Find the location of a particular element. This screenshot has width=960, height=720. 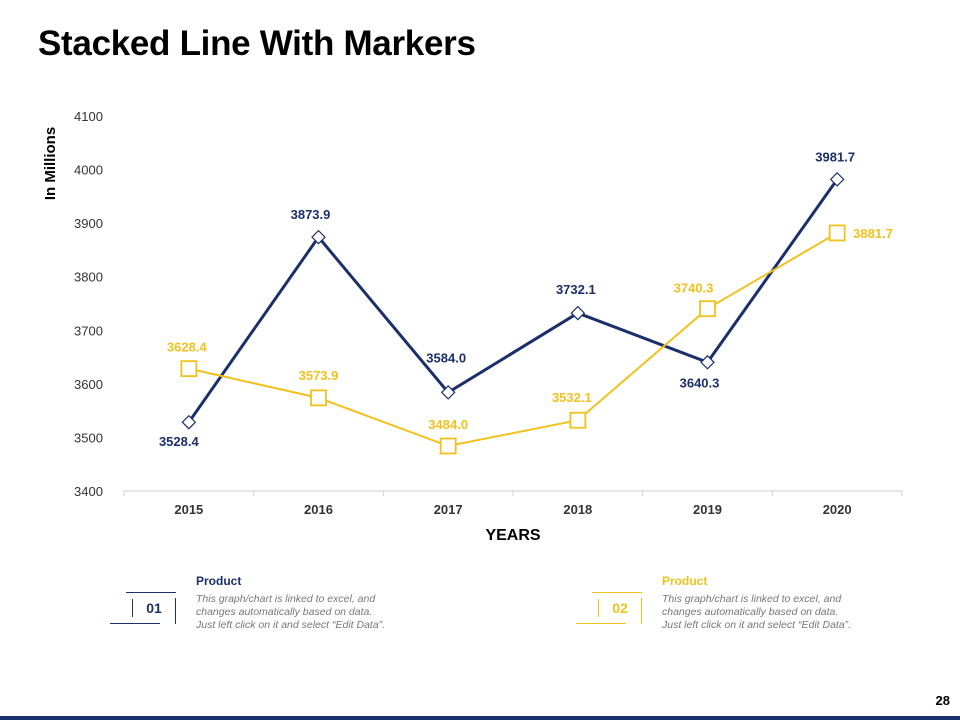

x-tick-label: 2017 is located at coordinates (448, 509).